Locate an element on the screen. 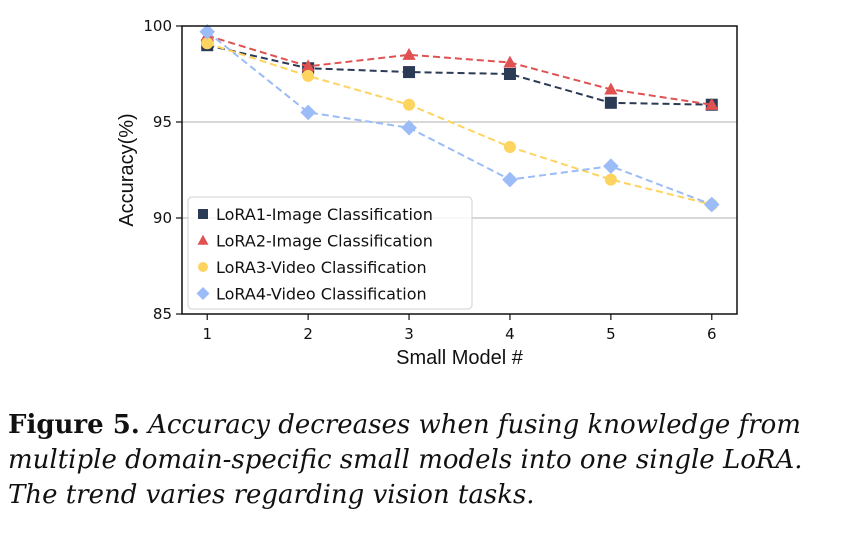 The image size is (856, 540). legend-item: LoRA3-Video Classification is located at coordinates (312, 267).